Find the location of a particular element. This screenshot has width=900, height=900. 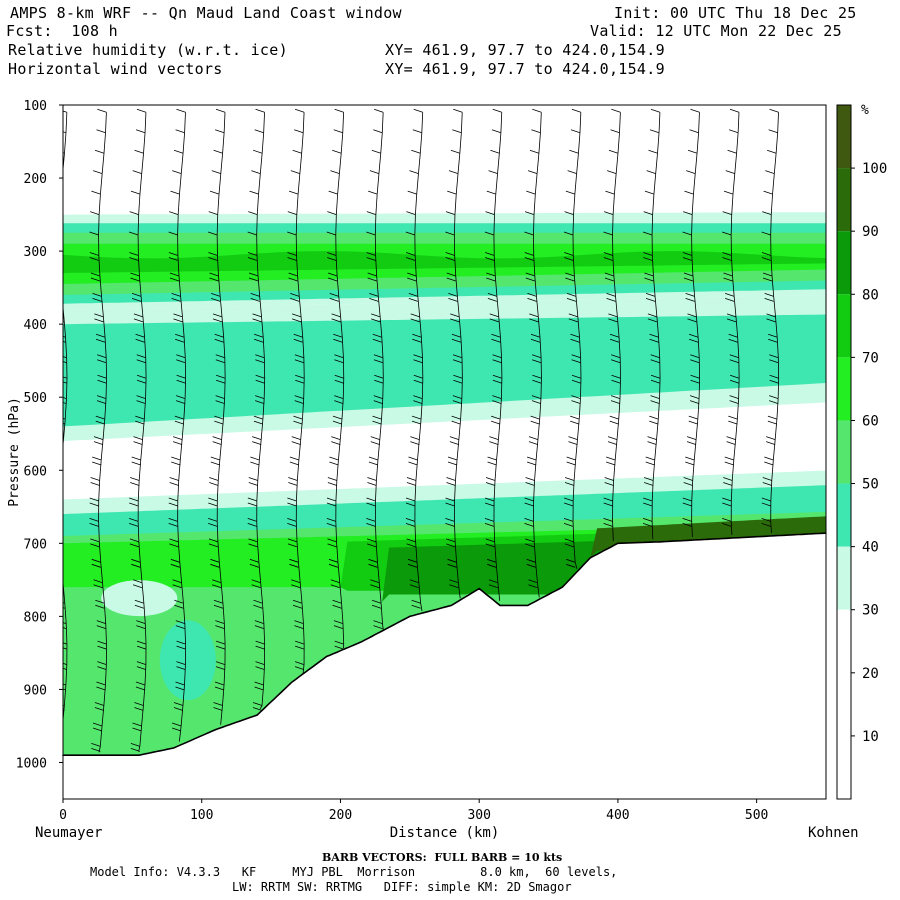

colorbar-label: 50 is located at coordinates (870, 485).